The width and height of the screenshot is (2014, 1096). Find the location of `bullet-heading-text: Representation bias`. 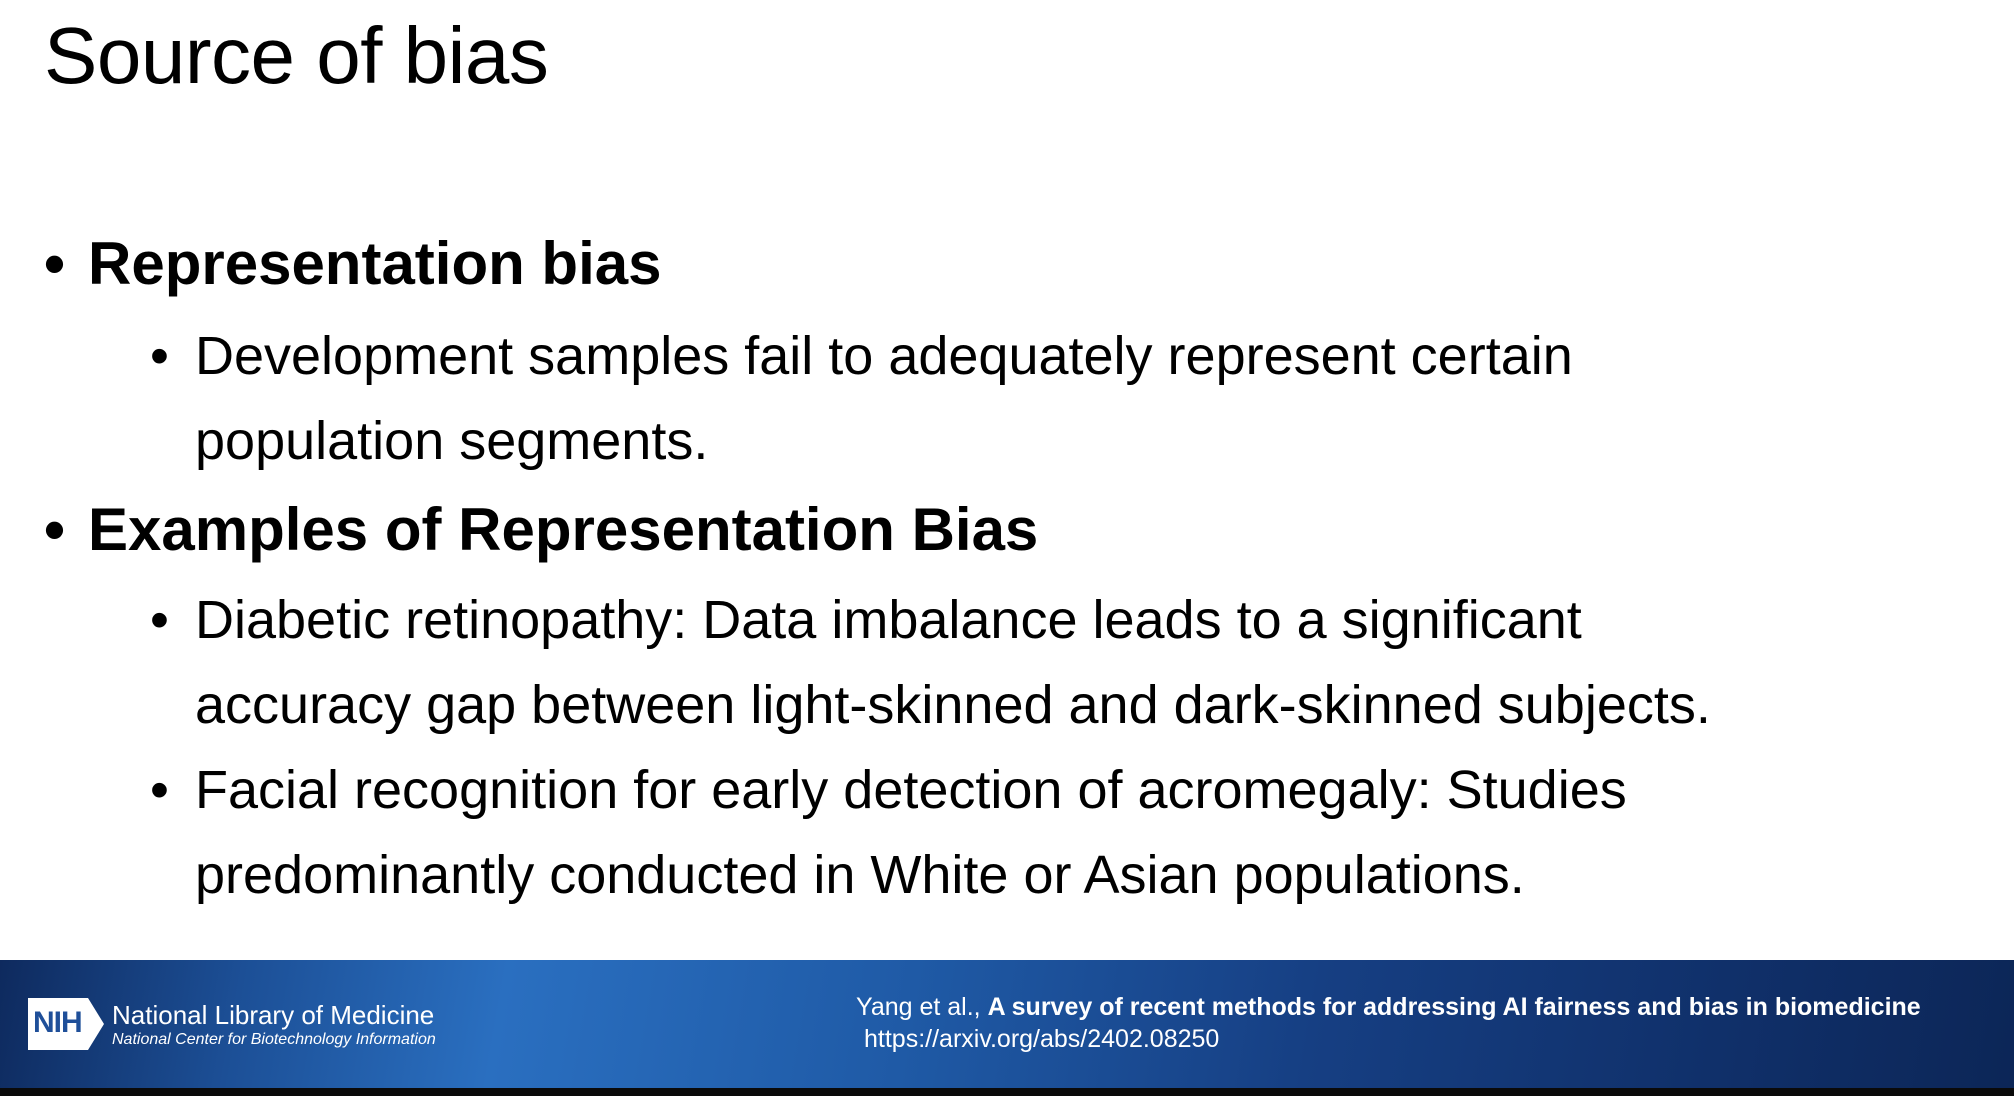

bullet-heading-text: Representation bias is located at coordinates (375, 263).